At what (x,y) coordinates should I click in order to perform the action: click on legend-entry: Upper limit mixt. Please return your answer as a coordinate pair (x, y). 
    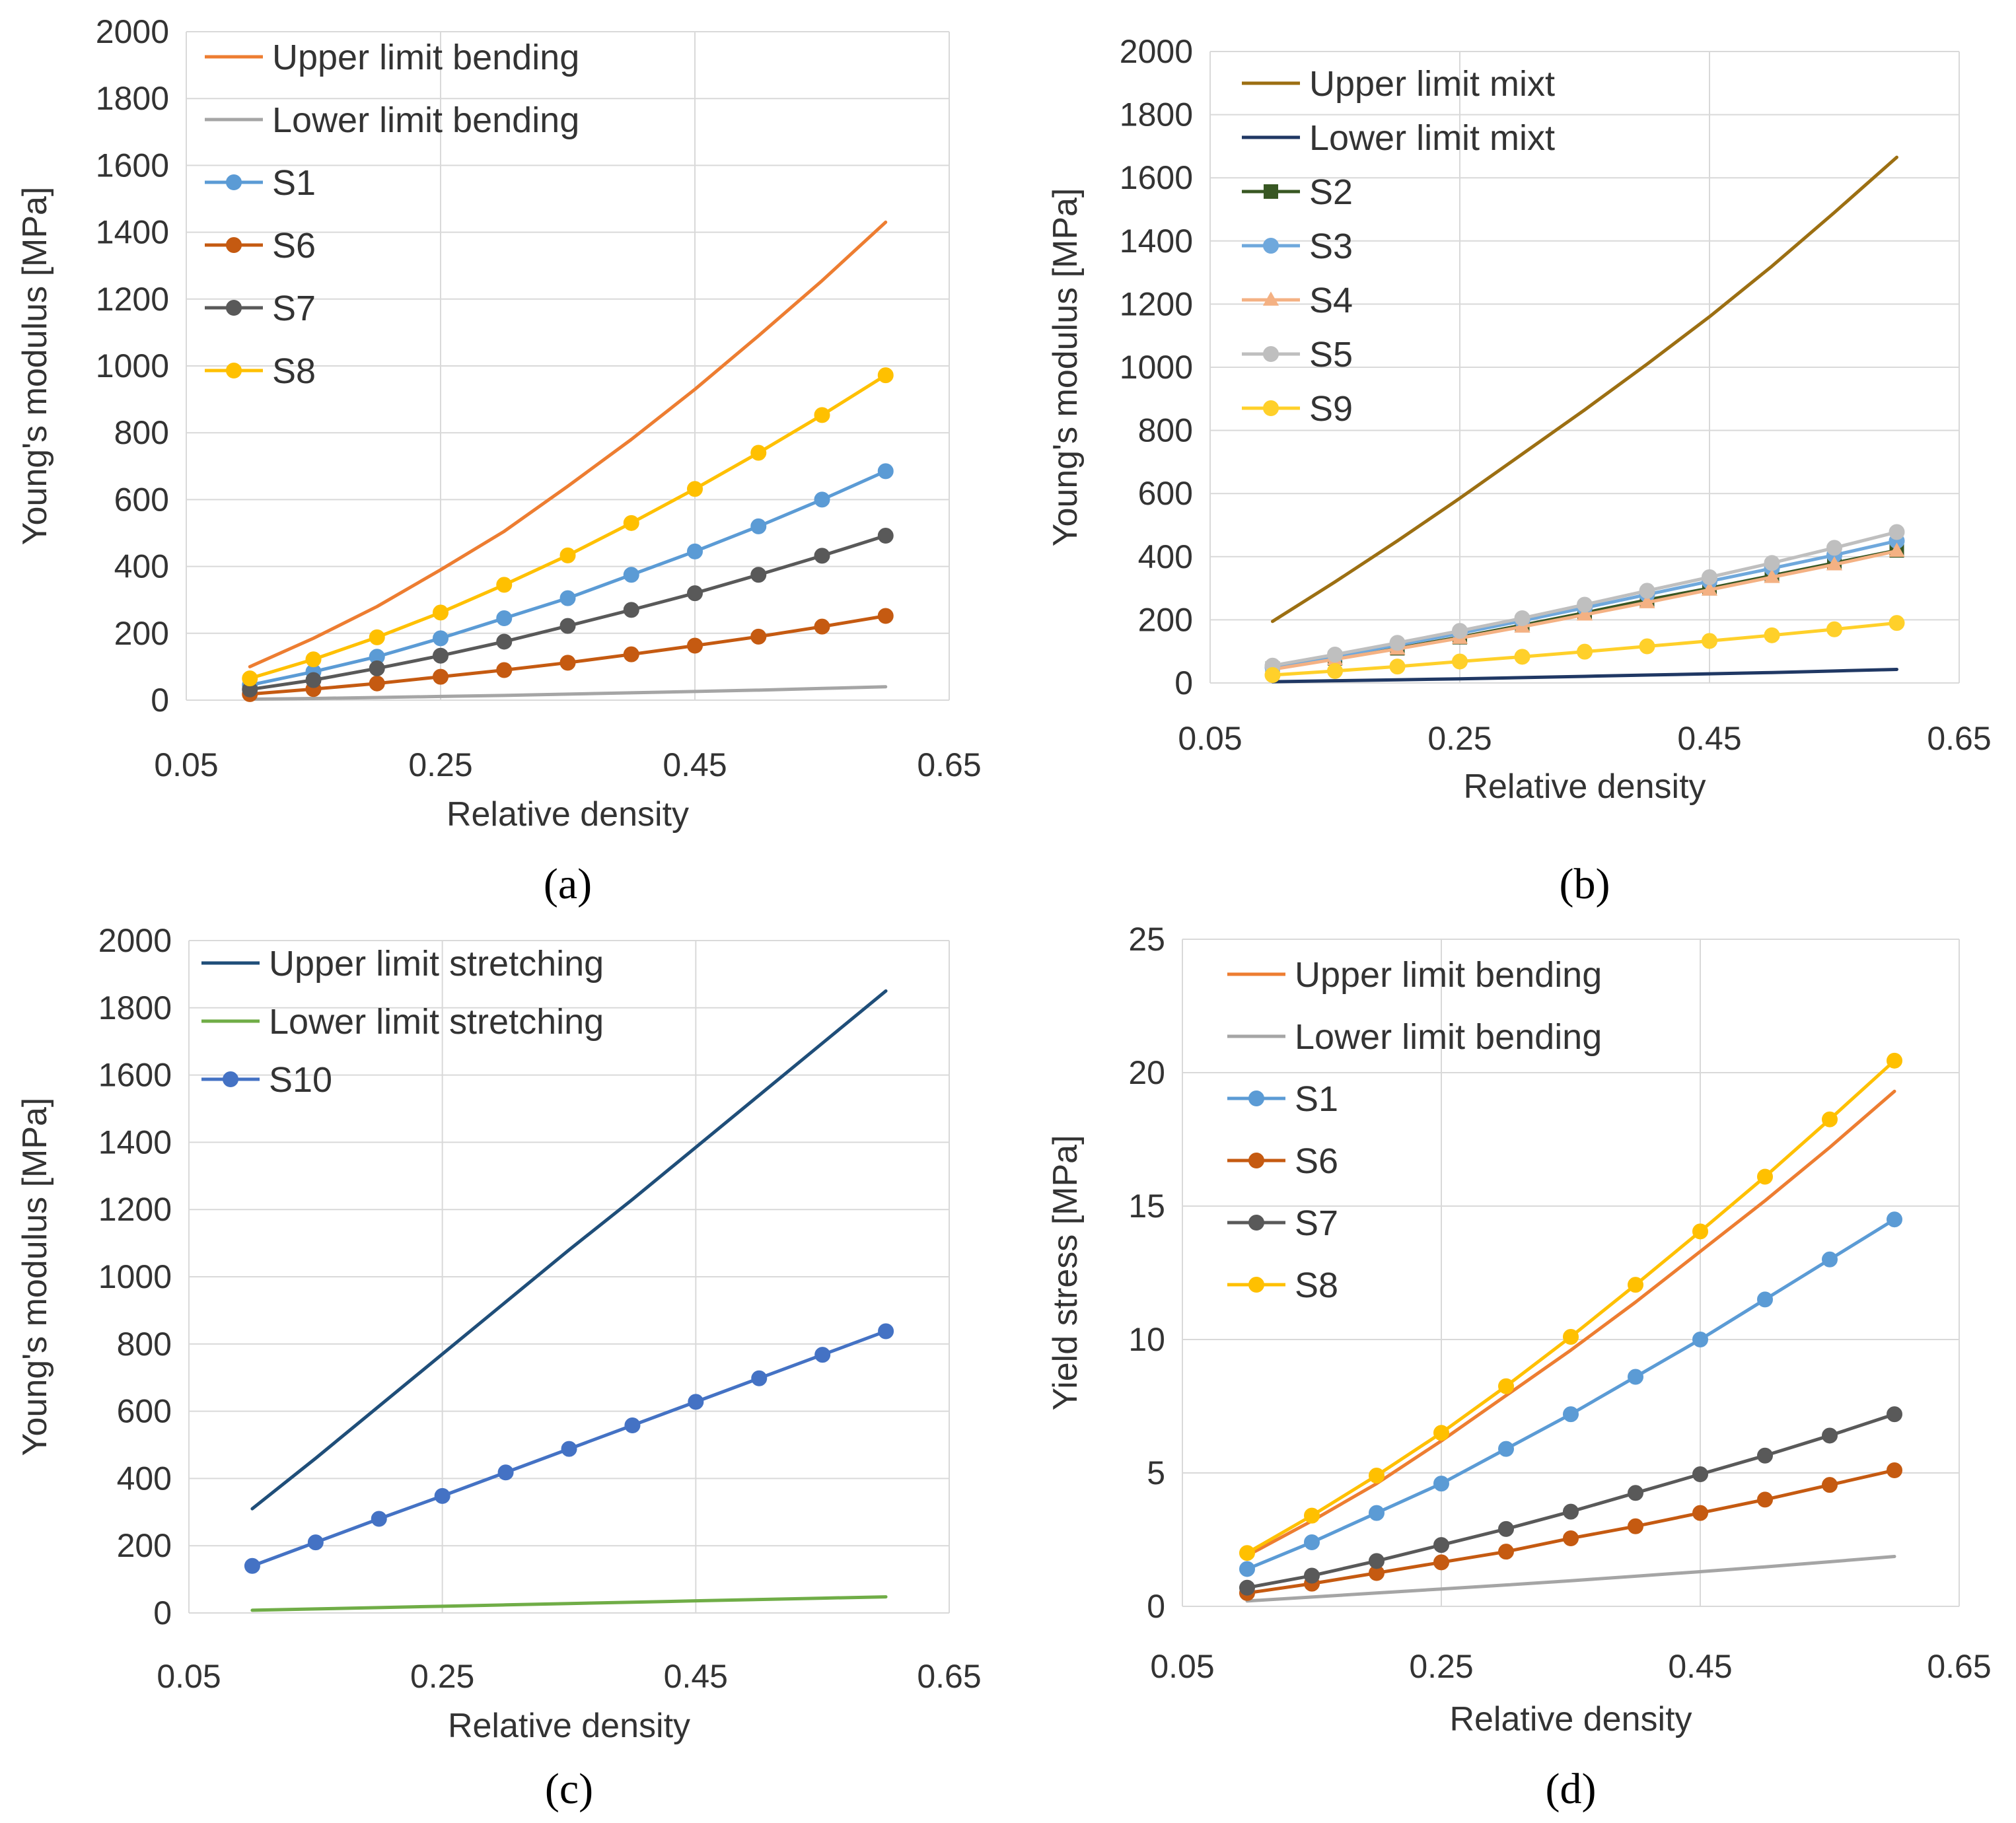
    Looking at the image, I should click on (1432, 84).